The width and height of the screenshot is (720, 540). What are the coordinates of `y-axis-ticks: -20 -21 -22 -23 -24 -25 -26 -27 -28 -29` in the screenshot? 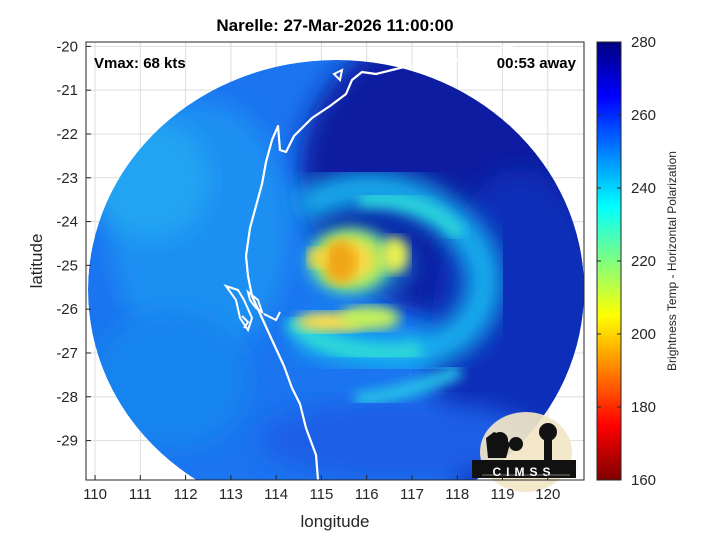 It's located at (73, 244).